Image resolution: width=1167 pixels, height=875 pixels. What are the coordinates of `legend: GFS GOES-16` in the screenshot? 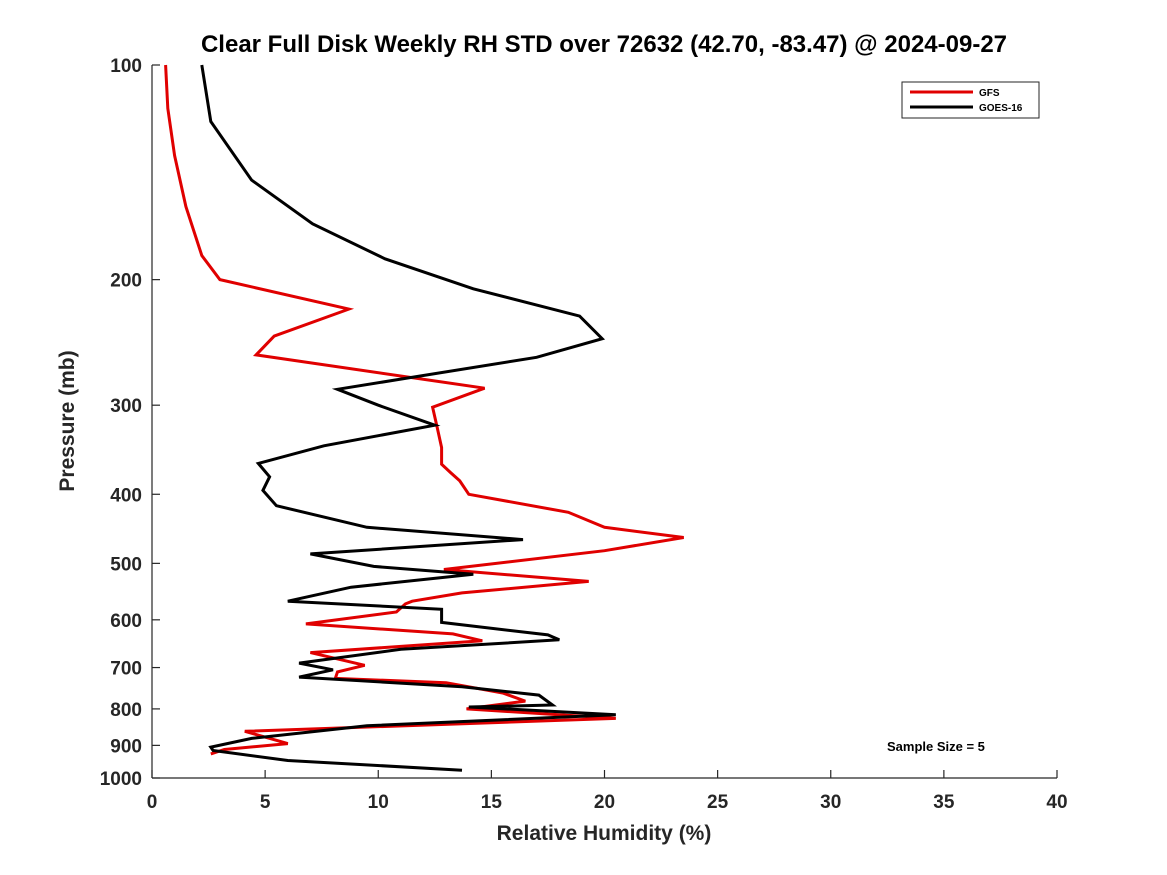 It's located at (970, 100).